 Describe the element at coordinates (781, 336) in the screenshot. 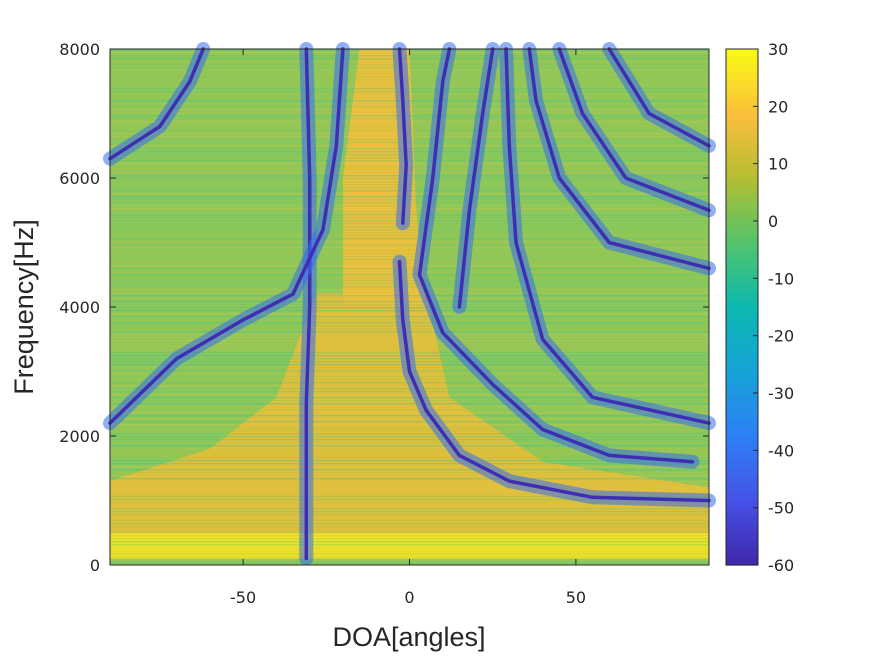

I see `colorbar-tick-label: -20` at that location.